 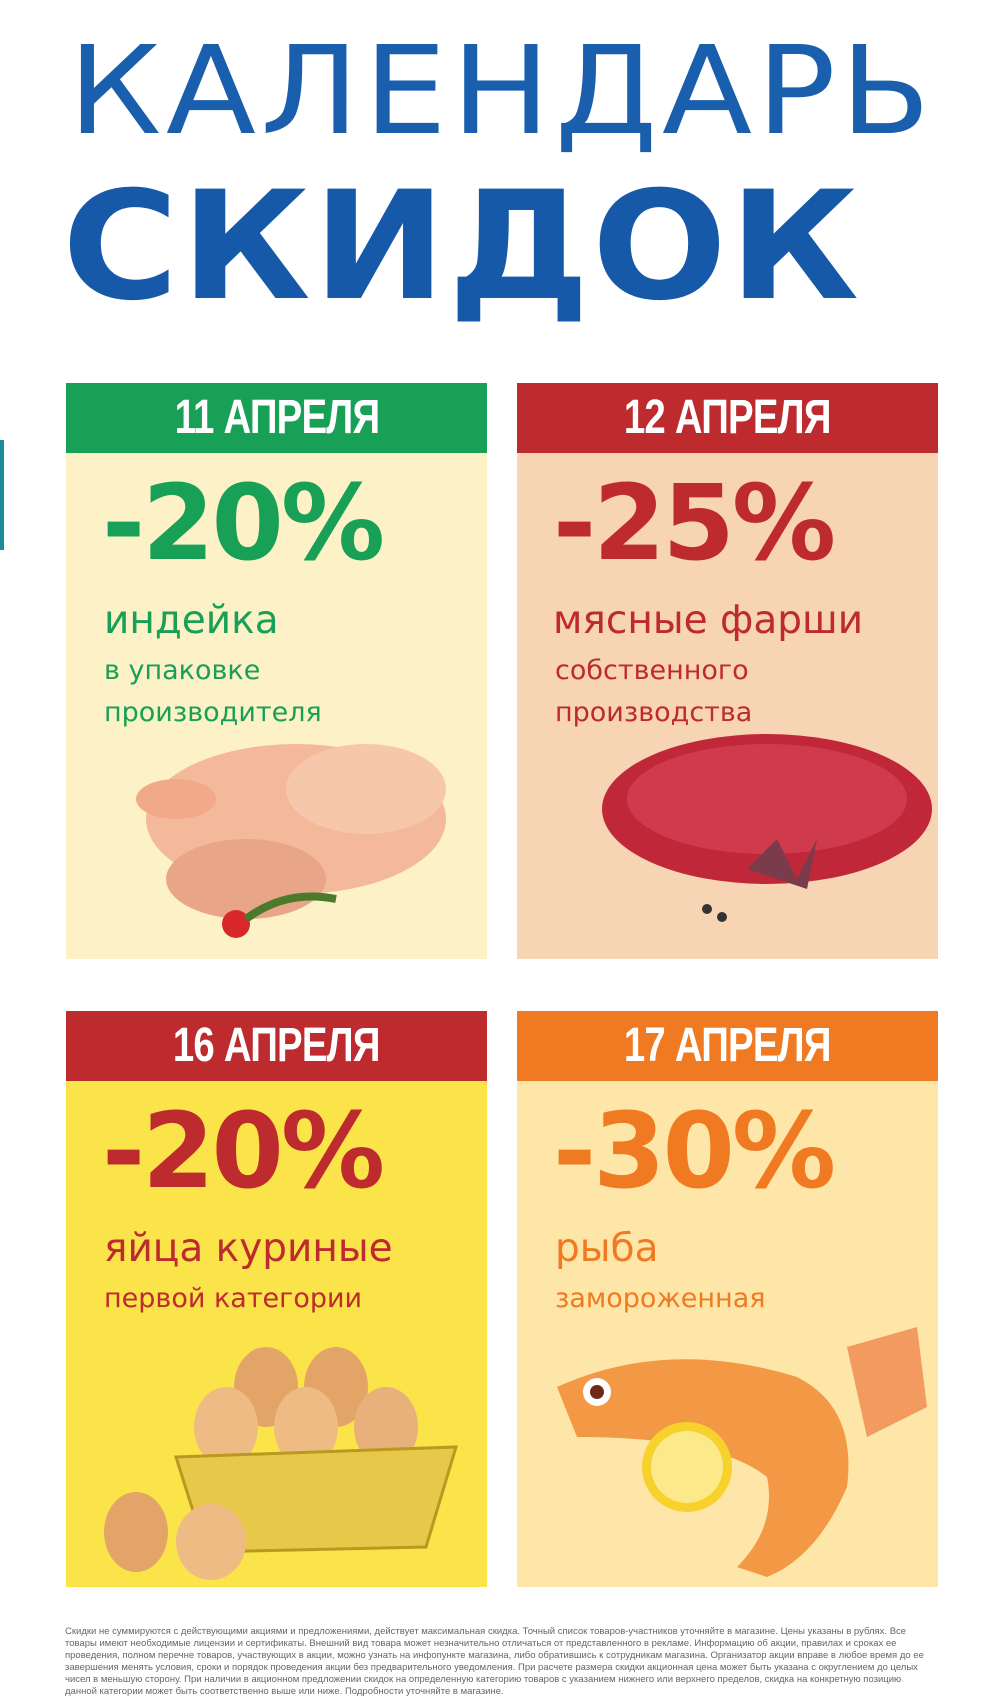 I want to click on card-date: 12 АПРЕЛЯ, so click(x=727, y=418).